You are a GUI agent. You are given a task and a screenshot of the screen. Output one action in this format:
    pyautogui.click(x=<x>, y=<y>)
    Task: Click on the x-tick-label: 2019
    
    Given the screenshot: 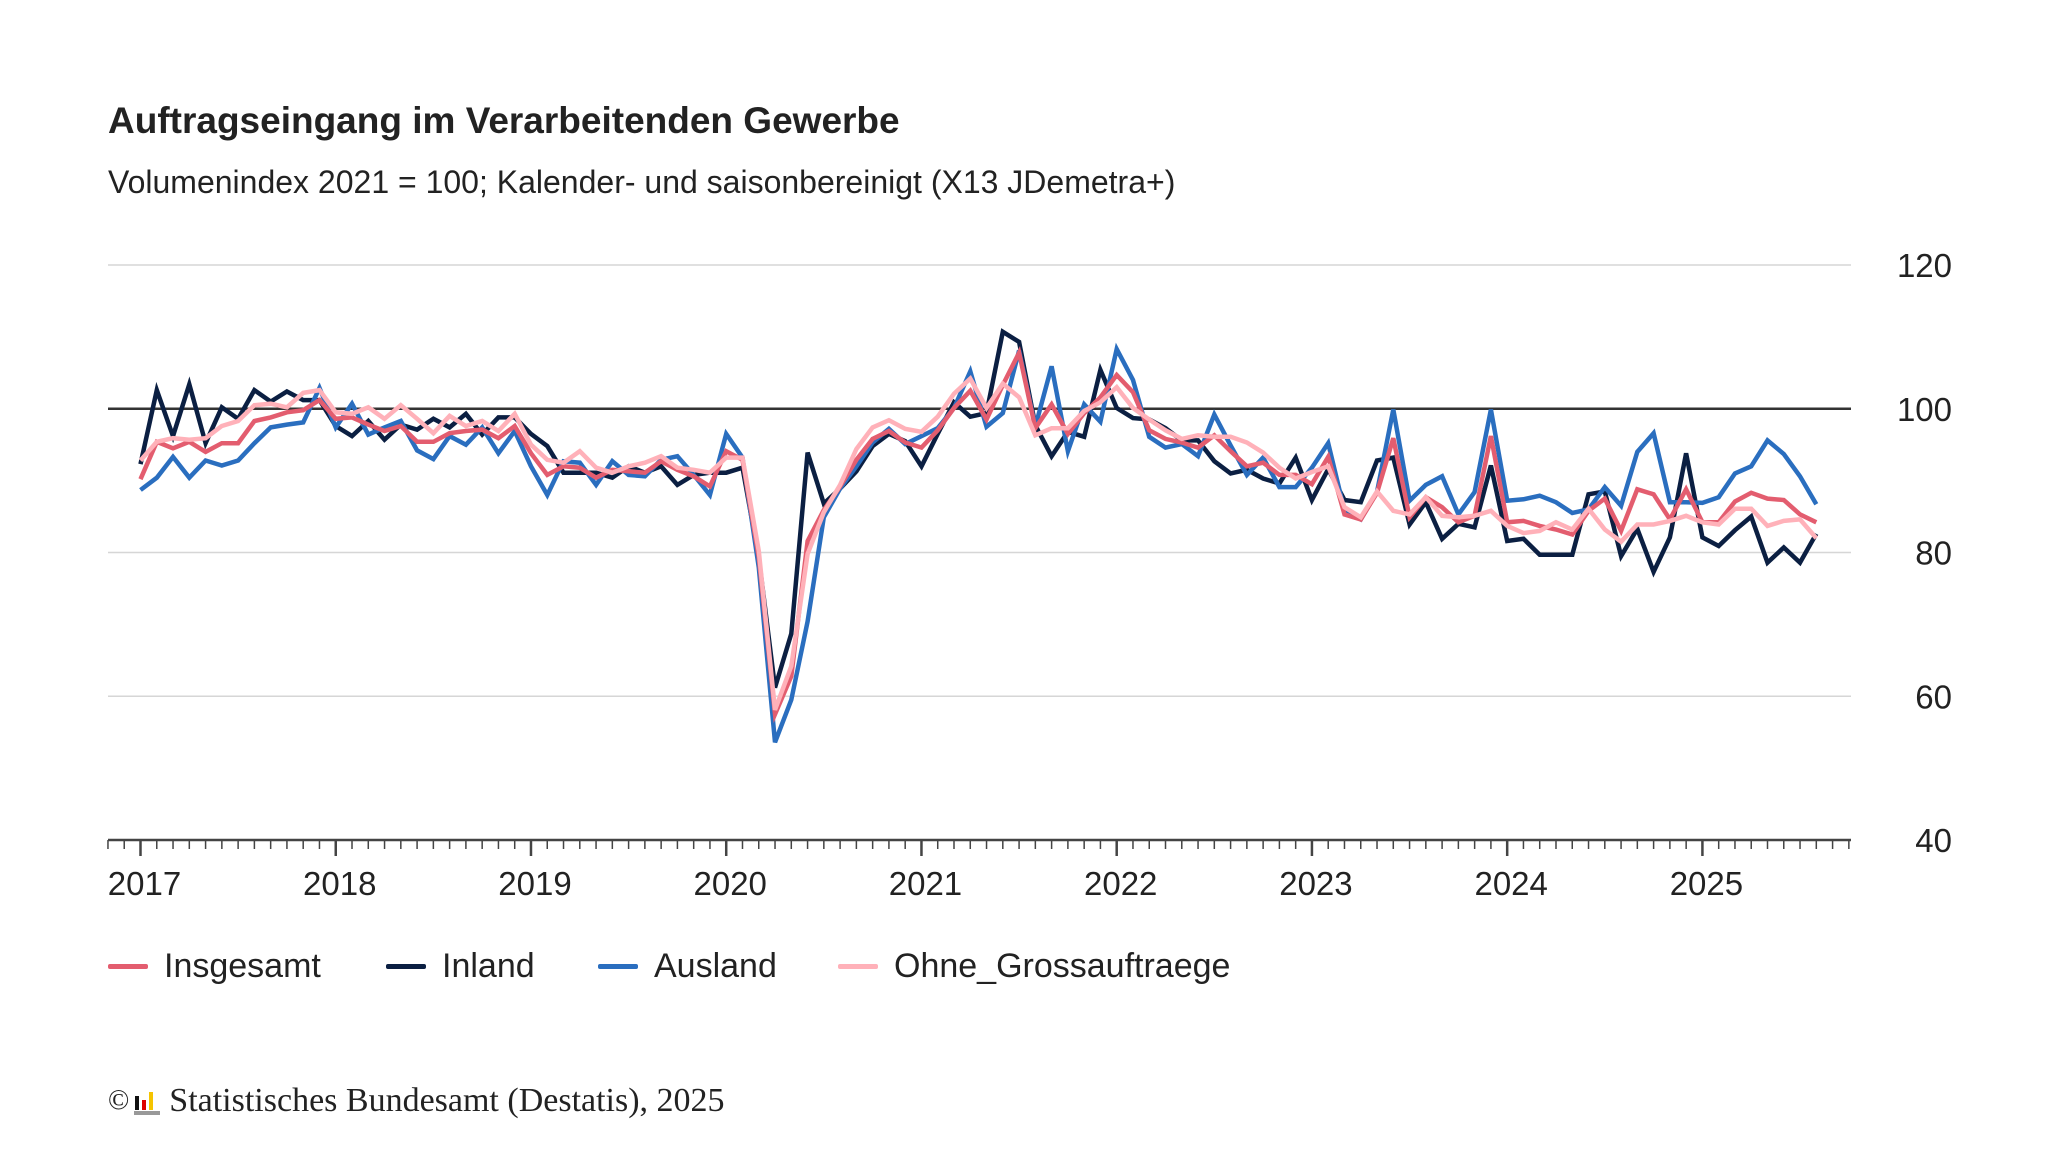 What is the action you would take?
    pyautogui.click(x=534, y=883)
    